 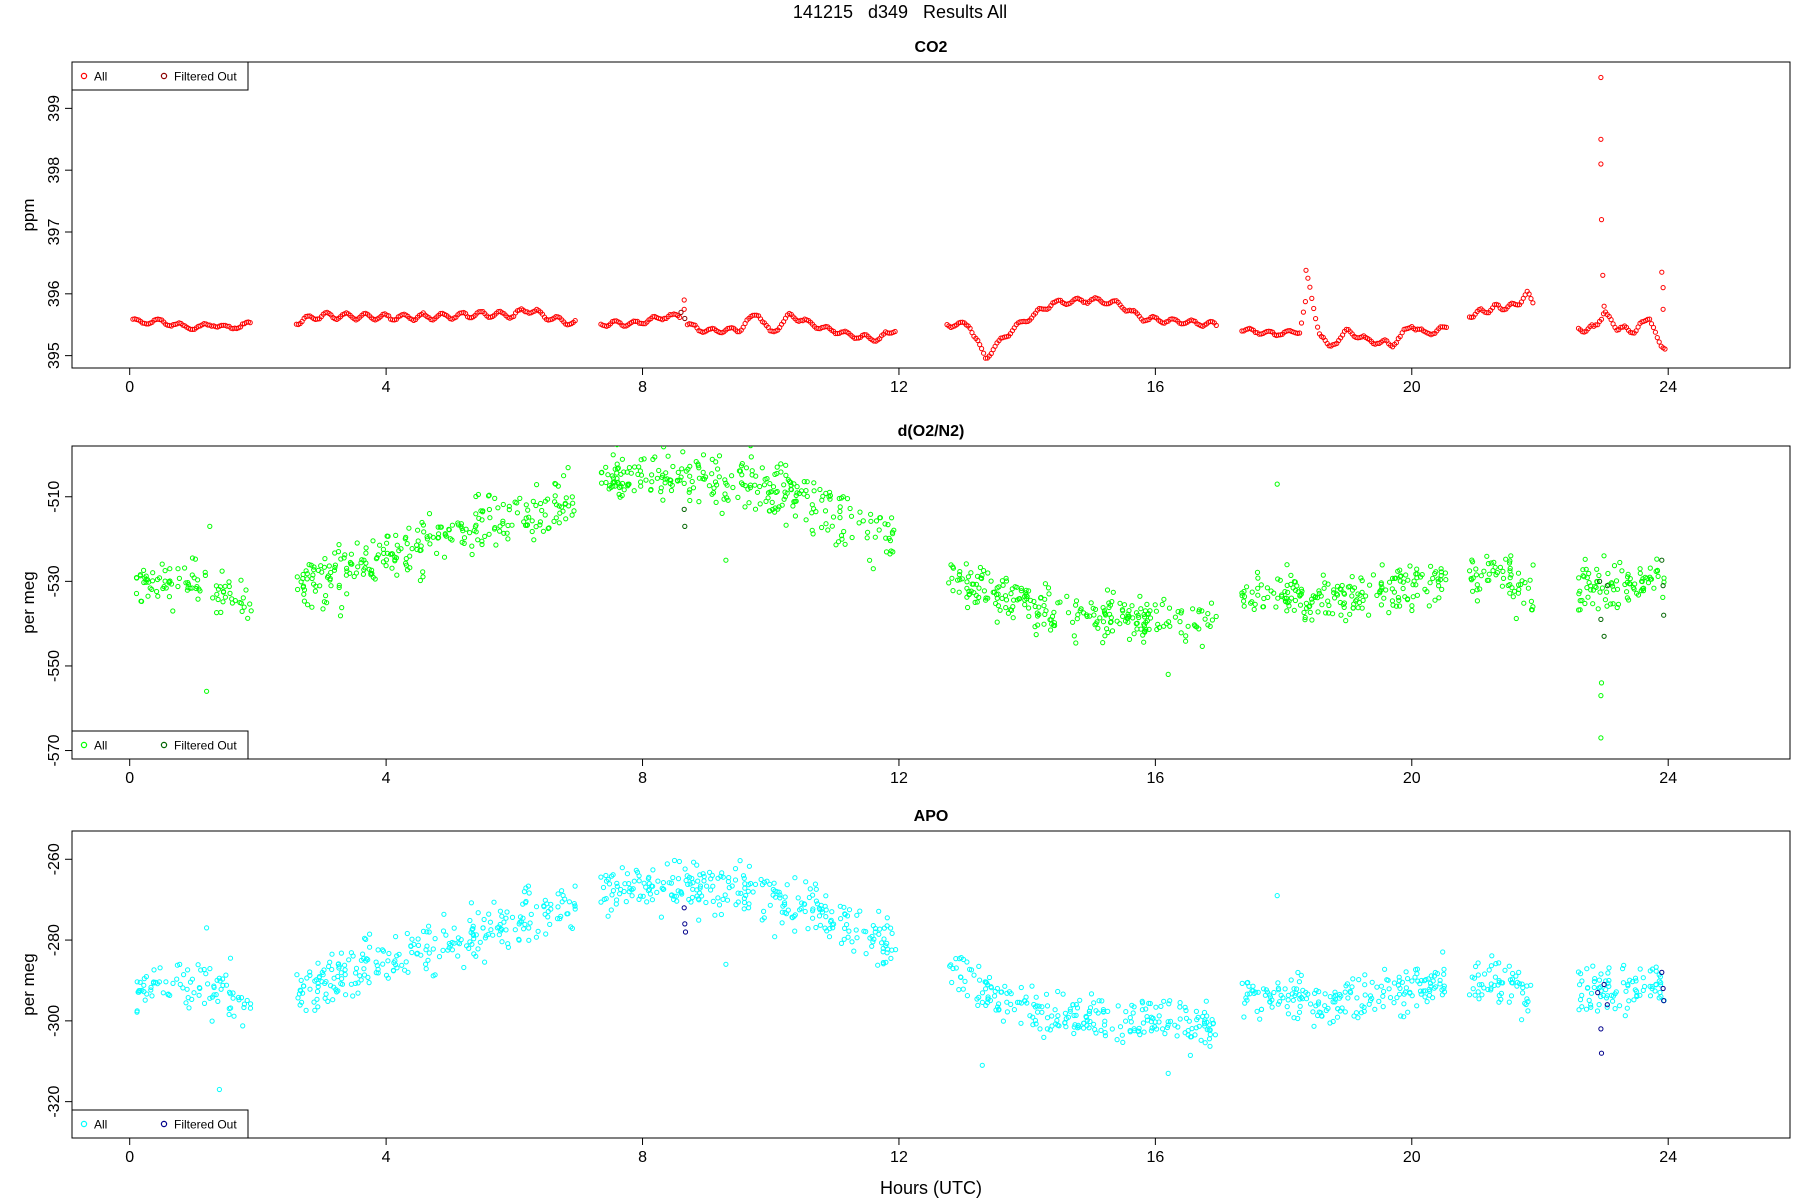 What do you see at coordinates (164, 76) in the screenshot?
I see `legend-marker` at bounding box center [164, 76].